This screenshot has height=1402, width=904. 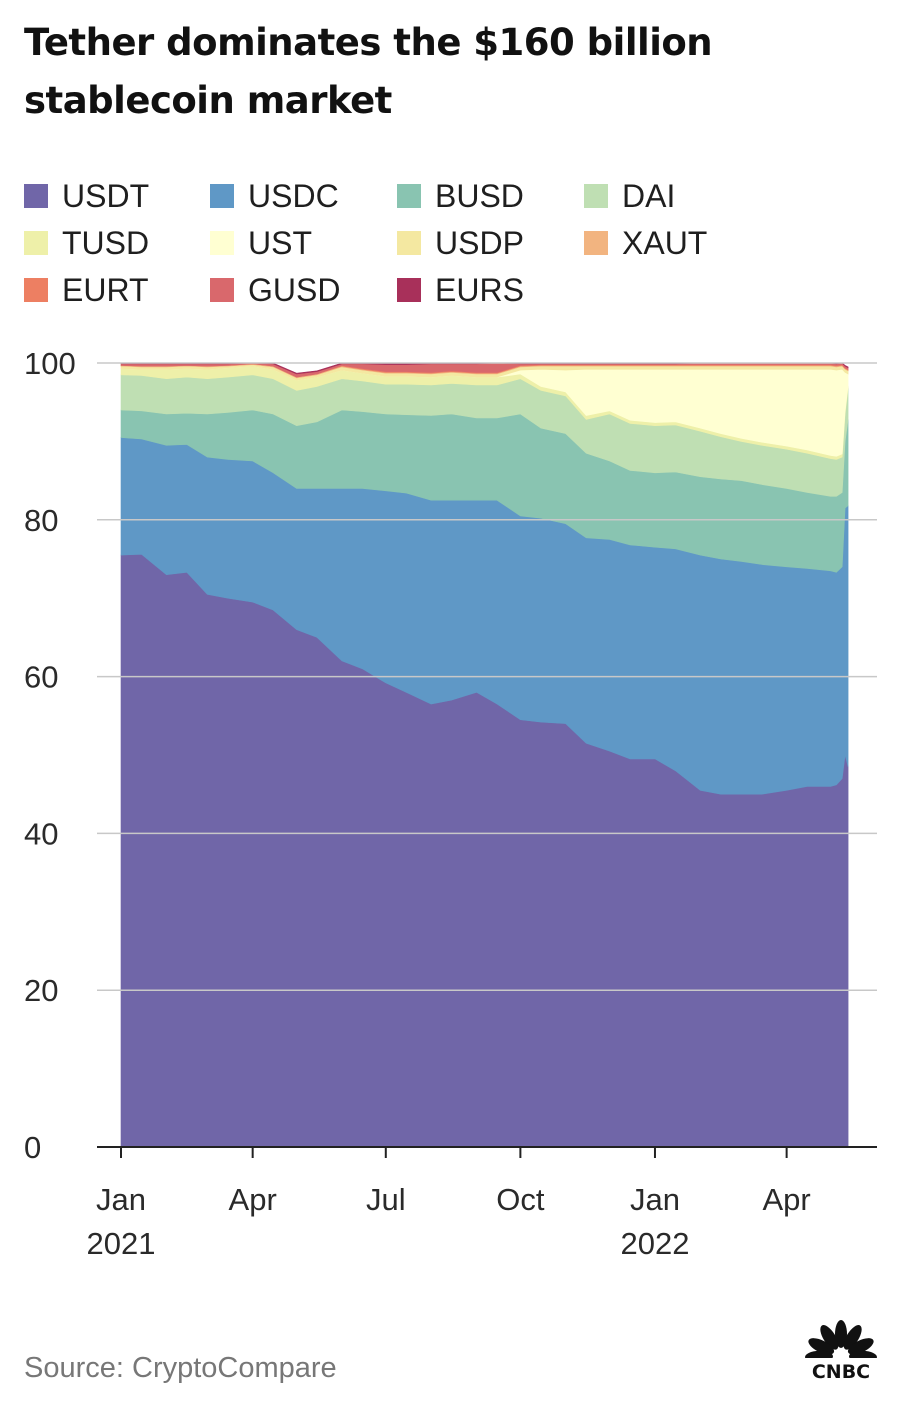 I want to click on legend-label: USDC, so click(x=293, y=195).